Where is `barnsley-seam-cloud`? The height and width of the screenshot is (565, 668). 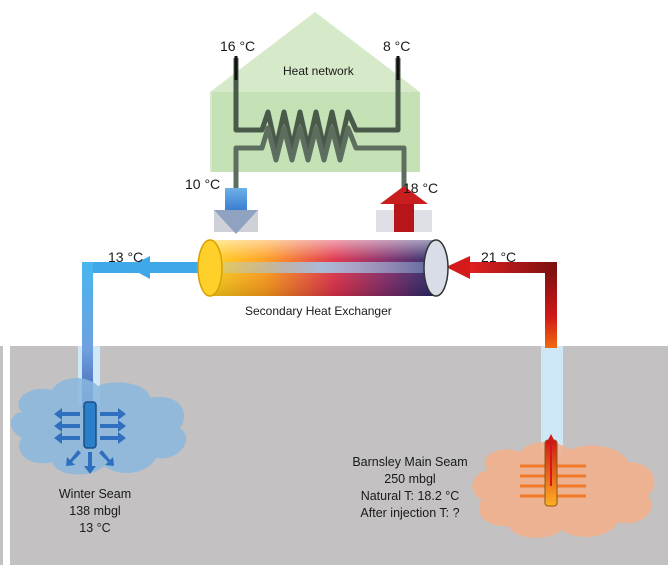
barnsley-seam-cloud is located at coordinates (563, 489).